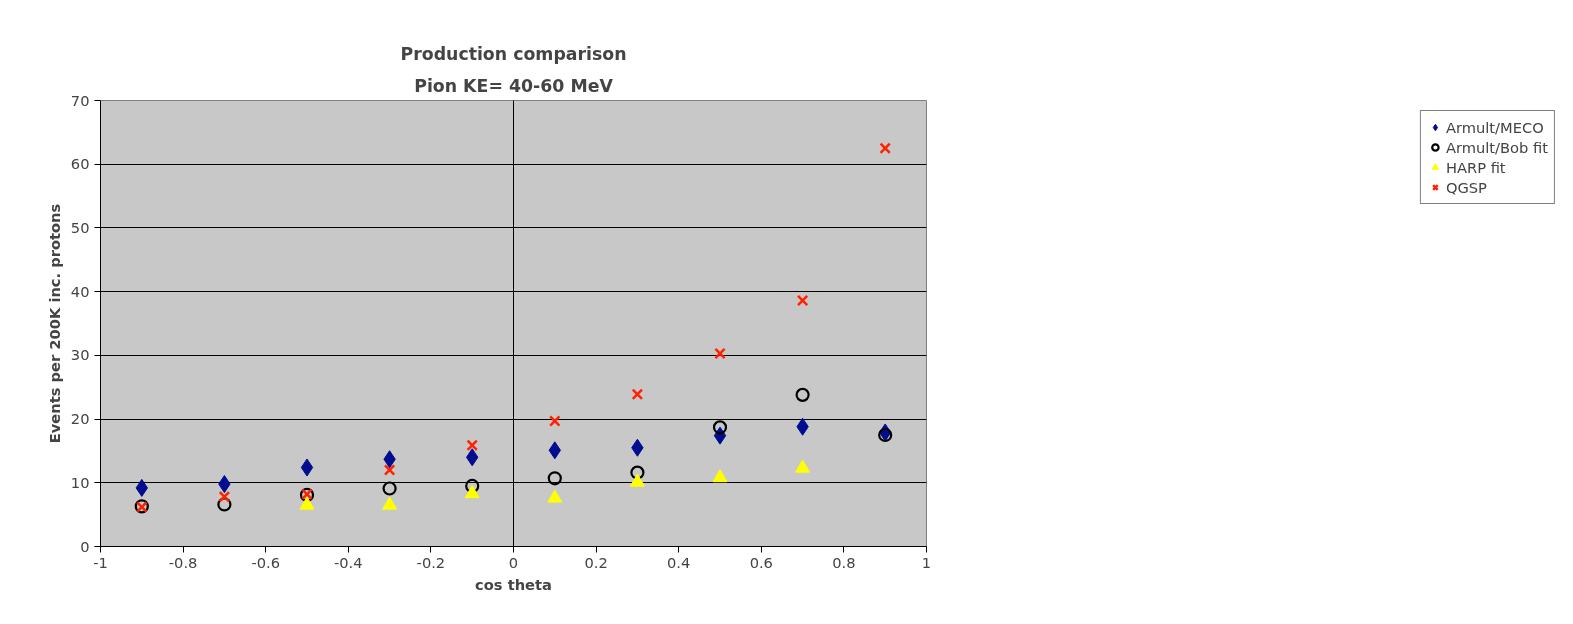 The height and width of the screenshot is (624, 1573). I want to click on x-tick-label: -1, so click(100, 562).